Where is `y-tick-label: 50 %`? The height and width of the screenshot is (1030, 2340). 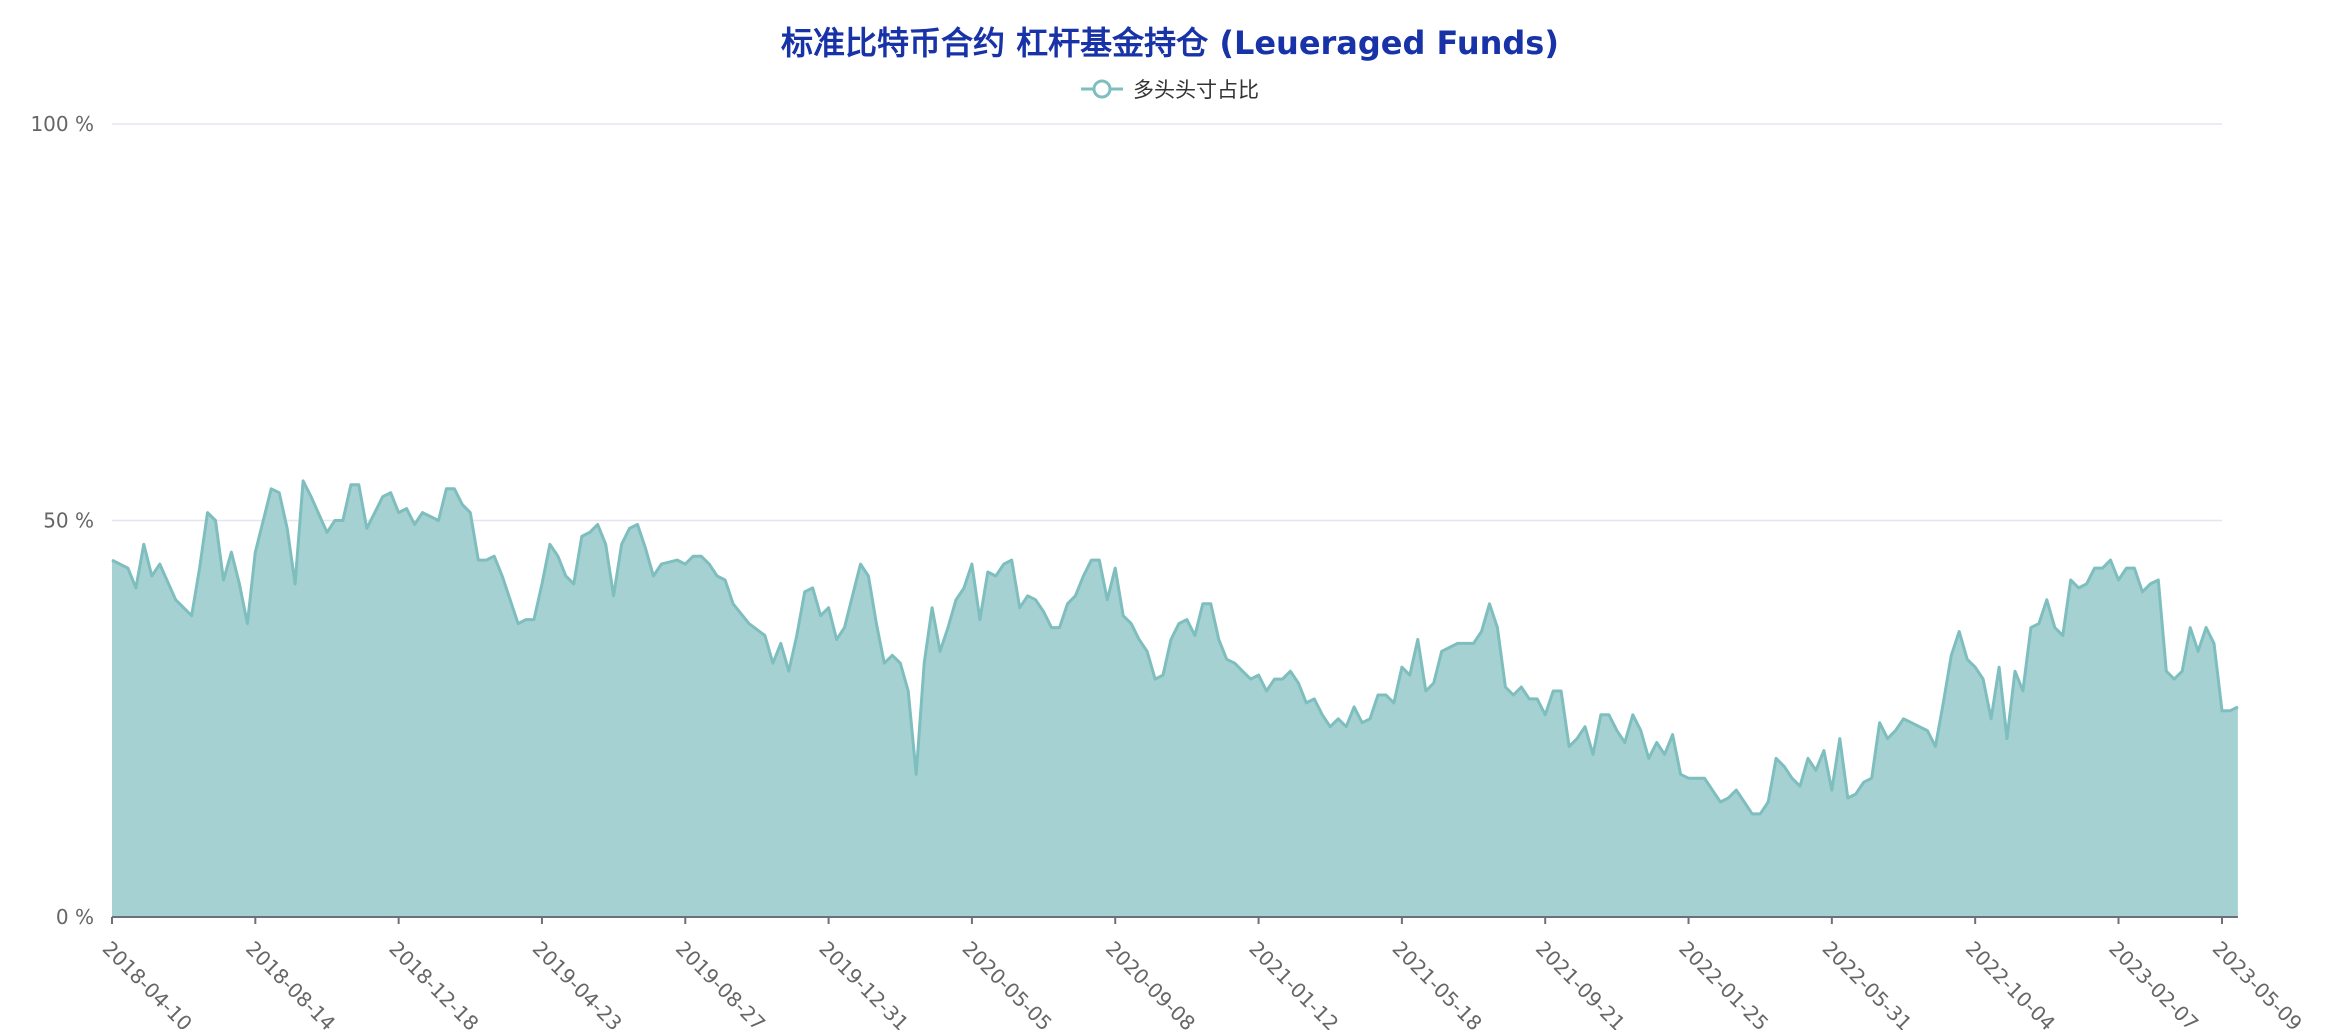 y-tick-label: 50 % is located at coordinates (68, 521).